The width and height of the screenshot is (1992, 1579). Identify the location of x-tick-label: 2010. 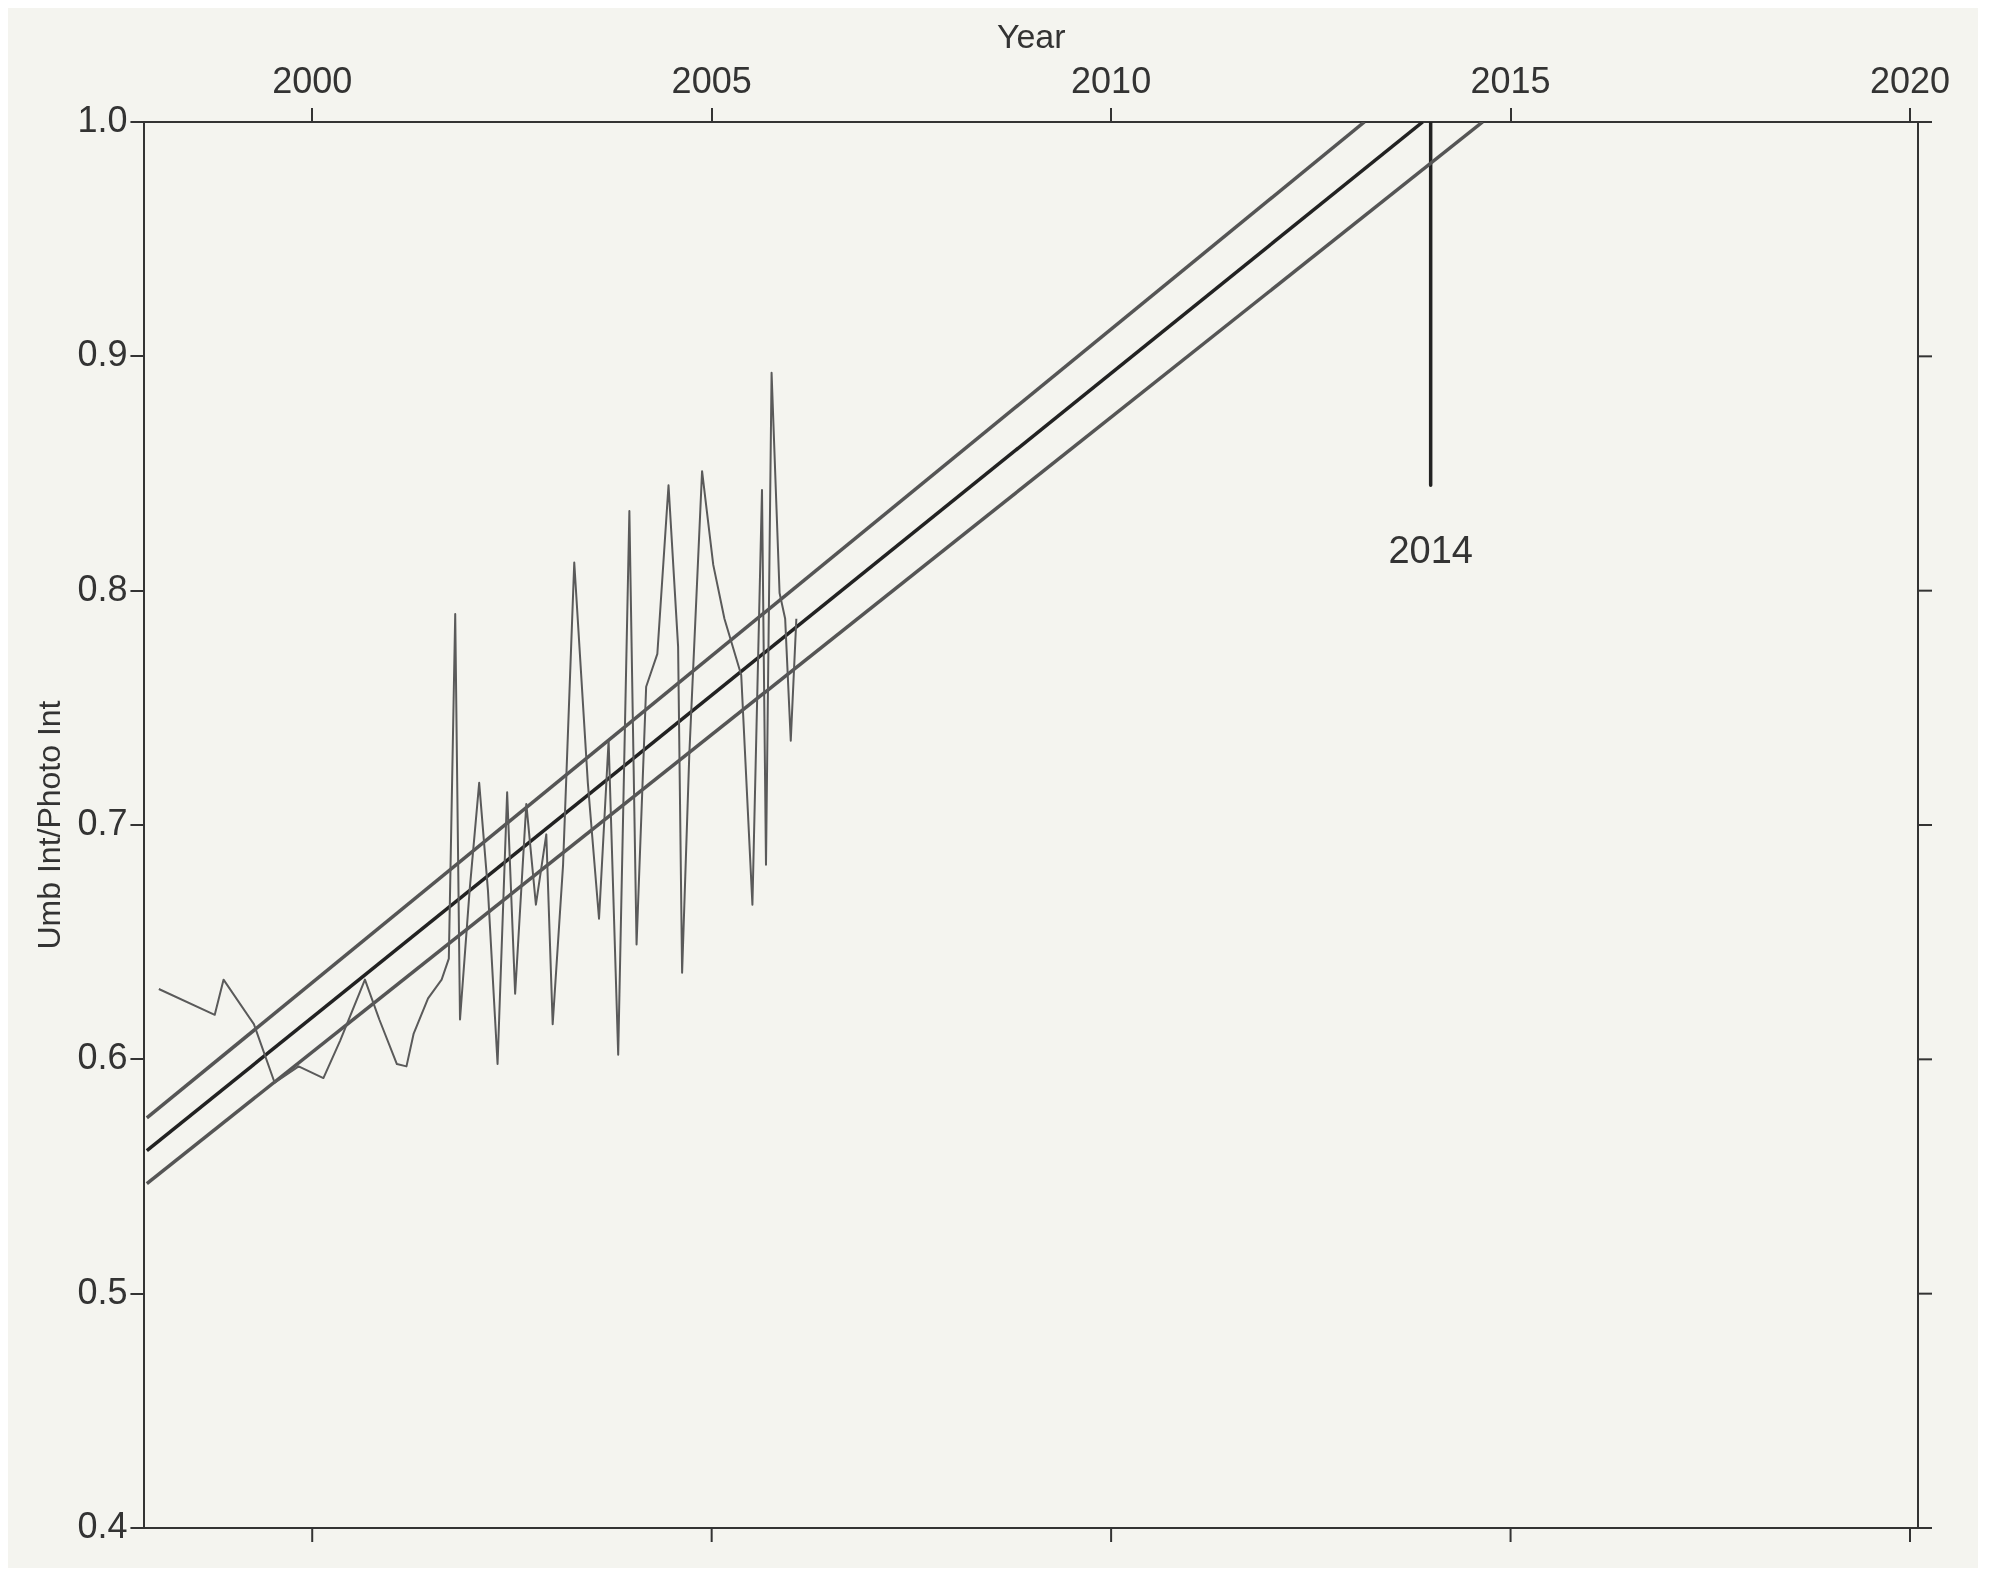
(1111, 81).